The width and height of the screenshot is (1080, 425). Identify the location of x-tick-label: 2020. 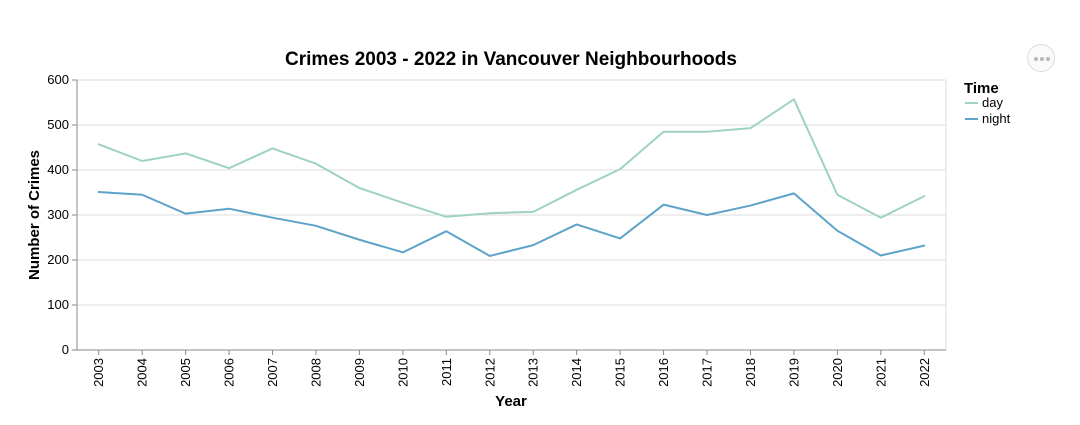
(837, 372).